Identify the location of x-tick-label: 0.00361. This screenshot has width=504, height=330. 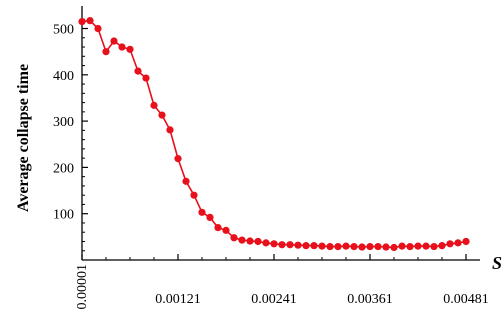
(370, 299).